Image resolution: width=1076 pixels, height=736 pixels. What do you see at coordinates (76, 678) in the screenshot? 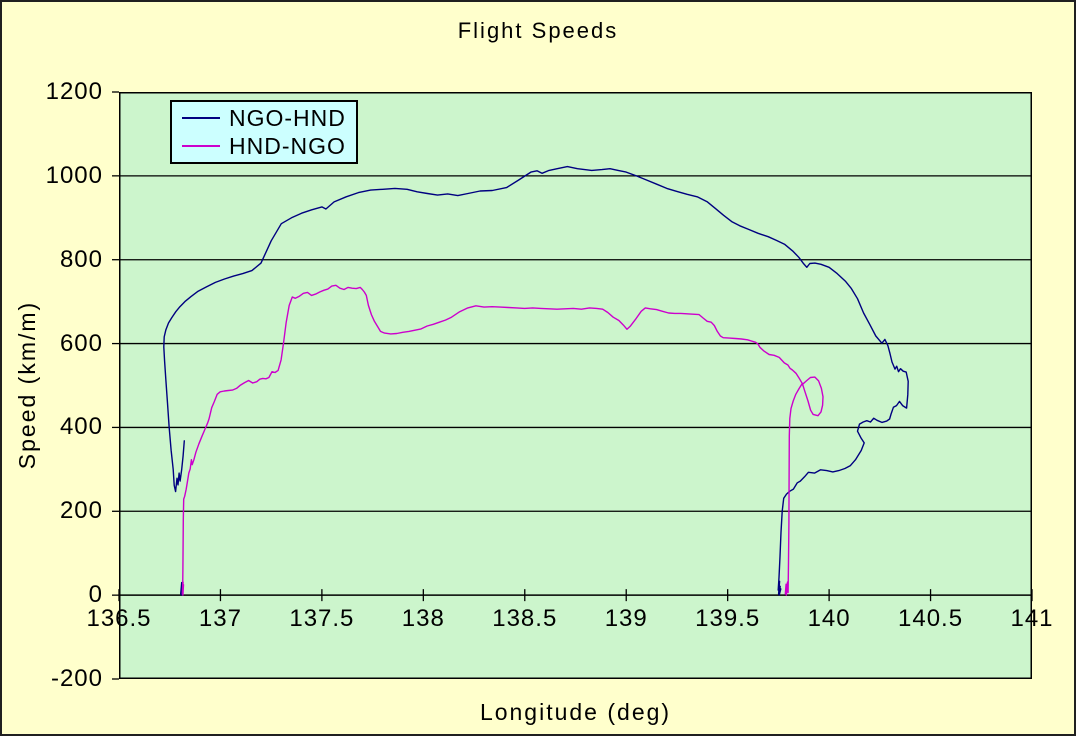
I see `y-tick-label: -200` at bounding box center [76, 678].